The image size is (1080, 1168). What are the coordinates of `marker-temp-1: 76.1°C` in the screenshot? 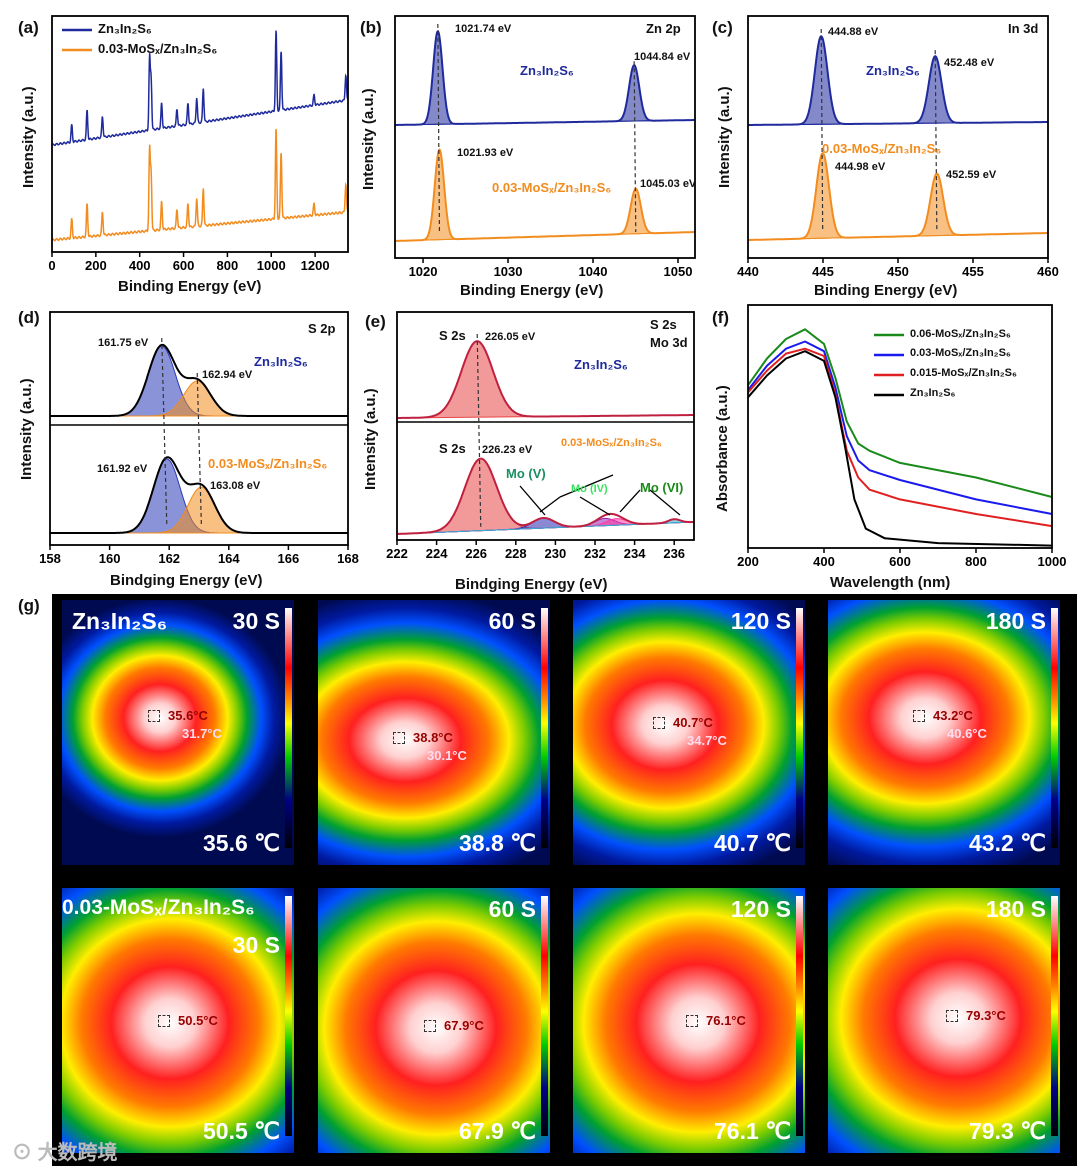 It's located at (726, 1020).